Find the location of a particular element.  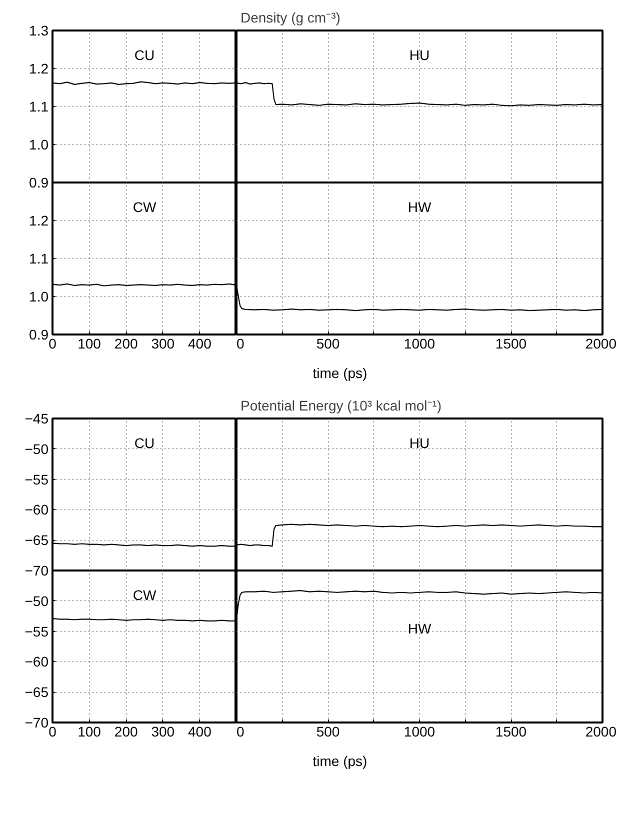

chart-title: Density (g cm⁻³) is located at coordinates (290, 18).